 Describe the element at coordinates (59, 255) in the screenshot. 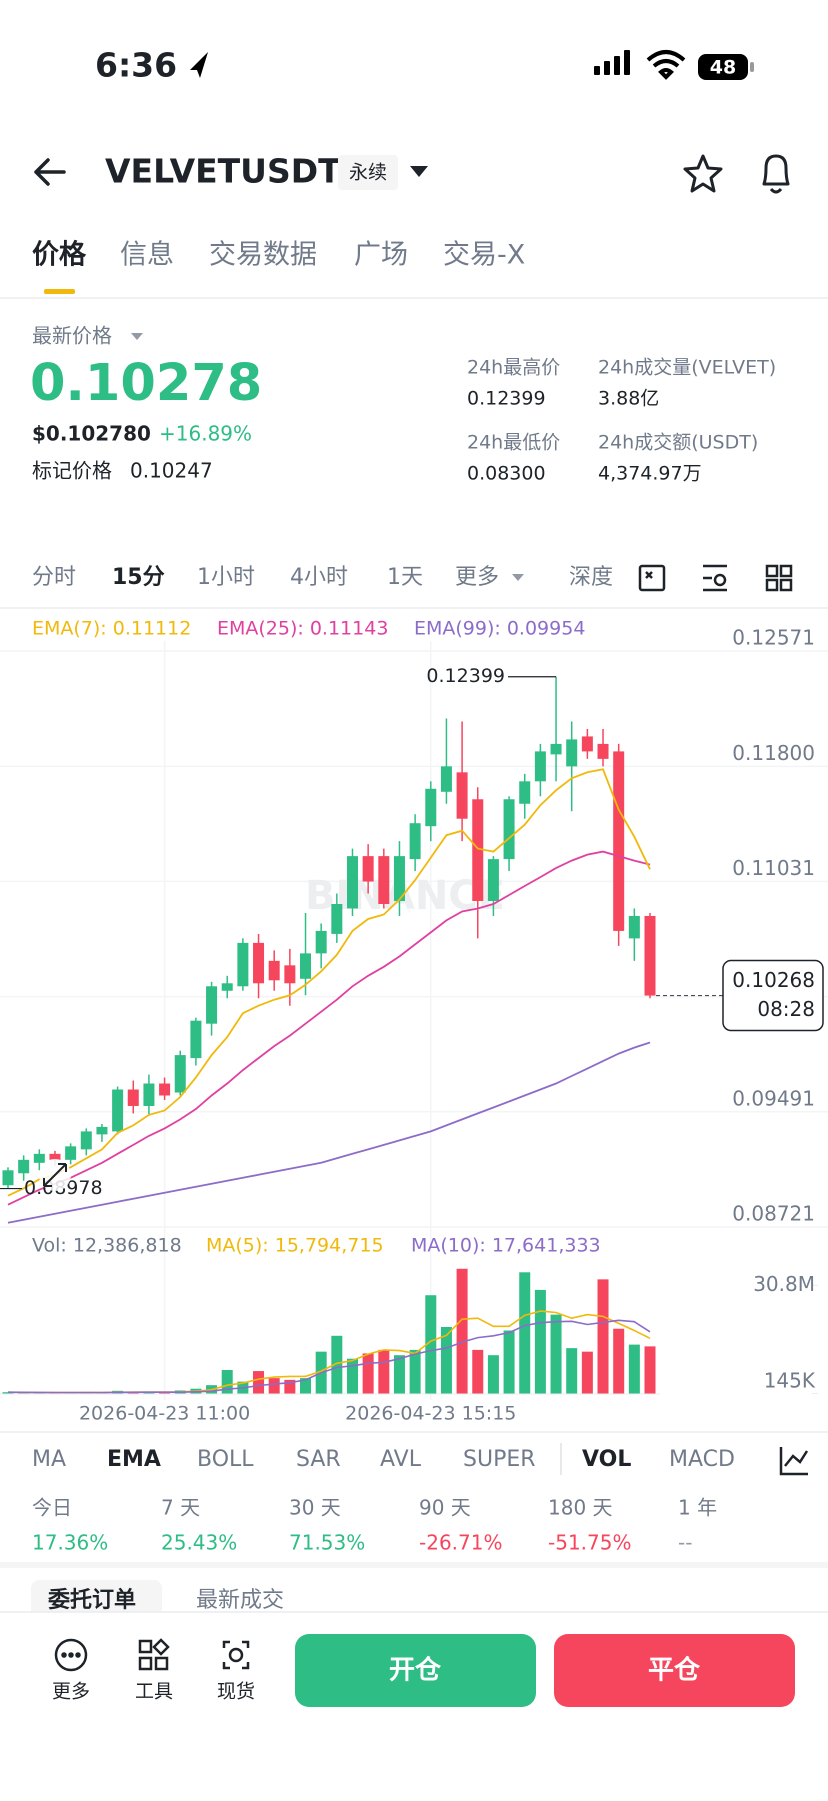

I see `tab: 价格` at that location.